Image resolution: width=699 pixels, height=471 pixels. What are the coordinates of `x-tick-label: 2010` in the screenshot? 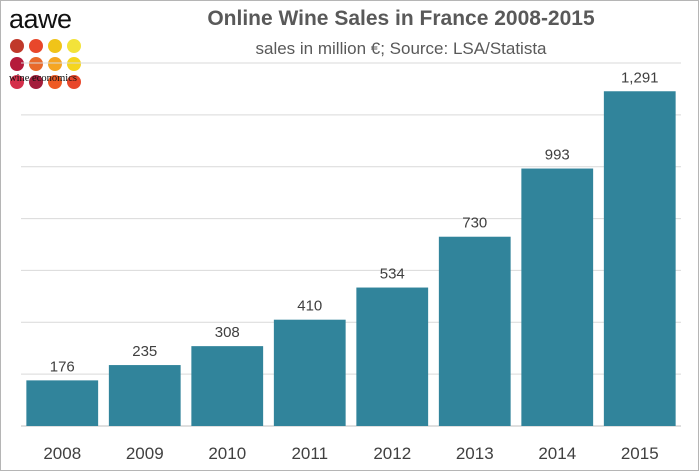 It's located at (227, 453).